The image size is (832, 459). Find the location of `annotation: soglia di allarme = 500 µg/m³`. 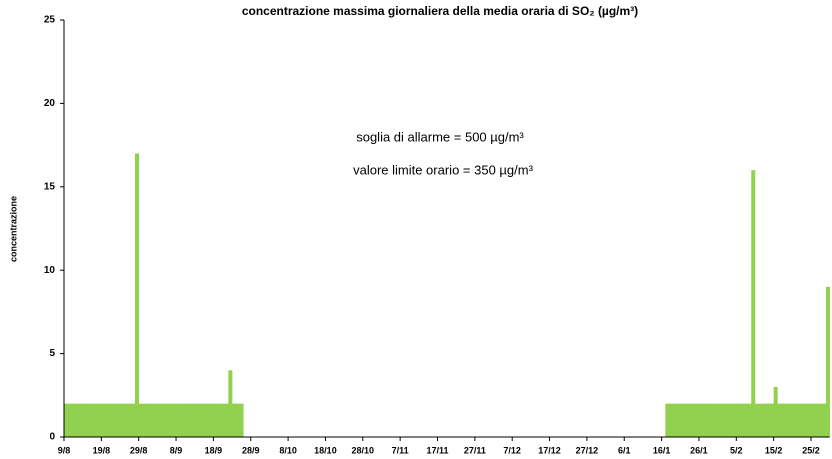

annotation: soglia di allarme = 500 µg/m³ is located at coordinates (440, 136).